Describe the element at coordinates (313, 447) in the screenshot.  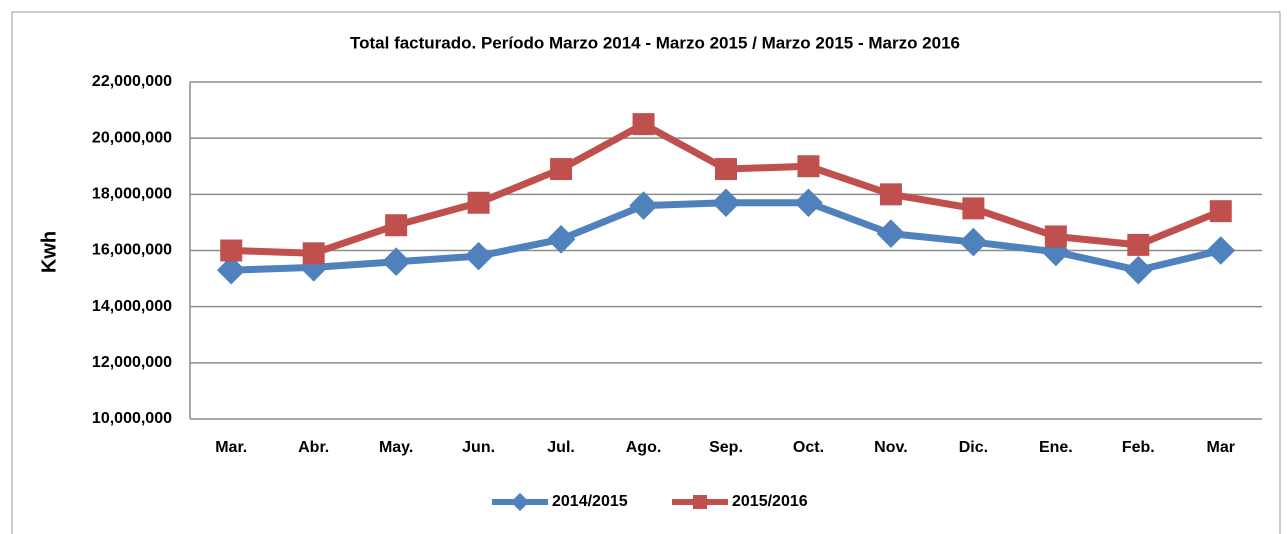
I see `x-tick-label: Abr.` at that location.